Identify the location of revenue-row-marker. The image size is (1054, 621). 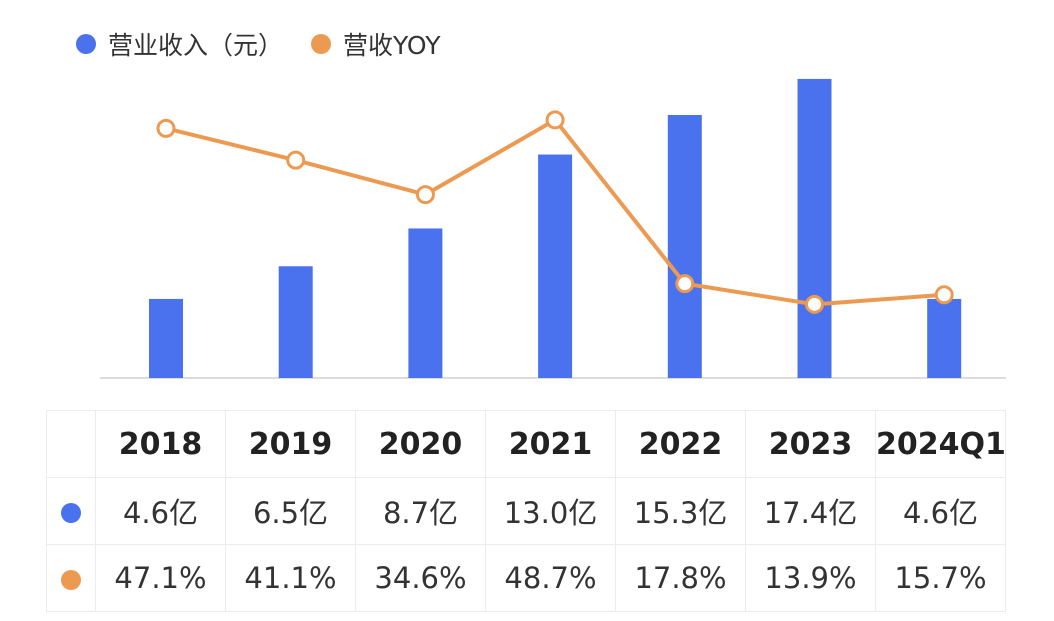
(71, 511).